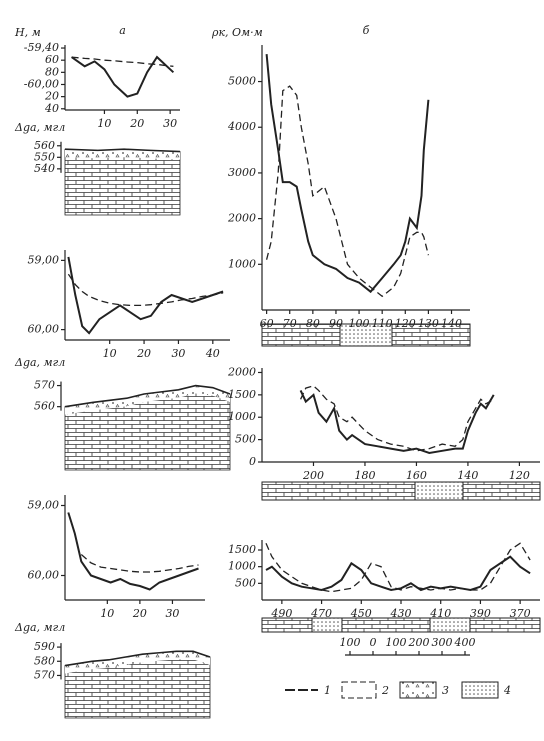 The height and width of the screenshot is (741, 544). I want to click on x-tick-label: 130, so click(428, 323).